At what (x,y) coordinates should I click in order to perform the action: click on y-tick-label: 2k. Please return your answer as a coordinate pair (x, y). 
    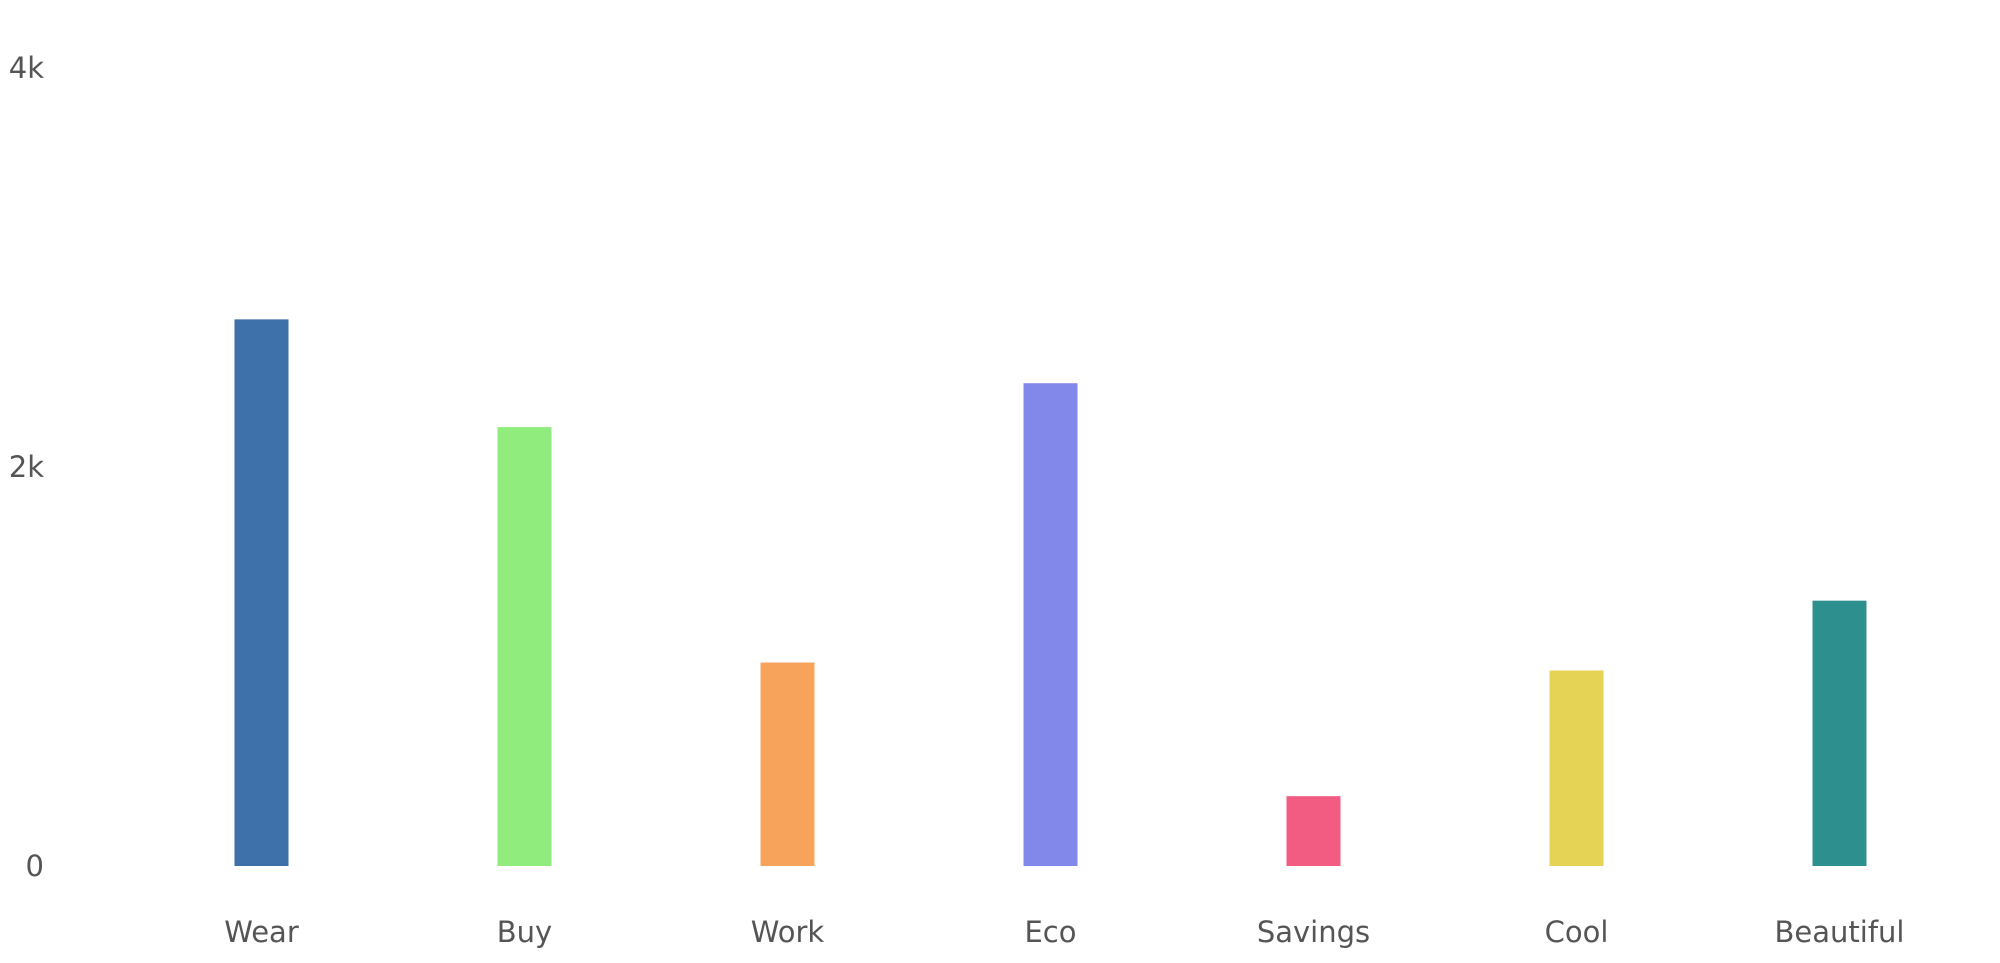
    Looking at the image, I should click on (26, 467).